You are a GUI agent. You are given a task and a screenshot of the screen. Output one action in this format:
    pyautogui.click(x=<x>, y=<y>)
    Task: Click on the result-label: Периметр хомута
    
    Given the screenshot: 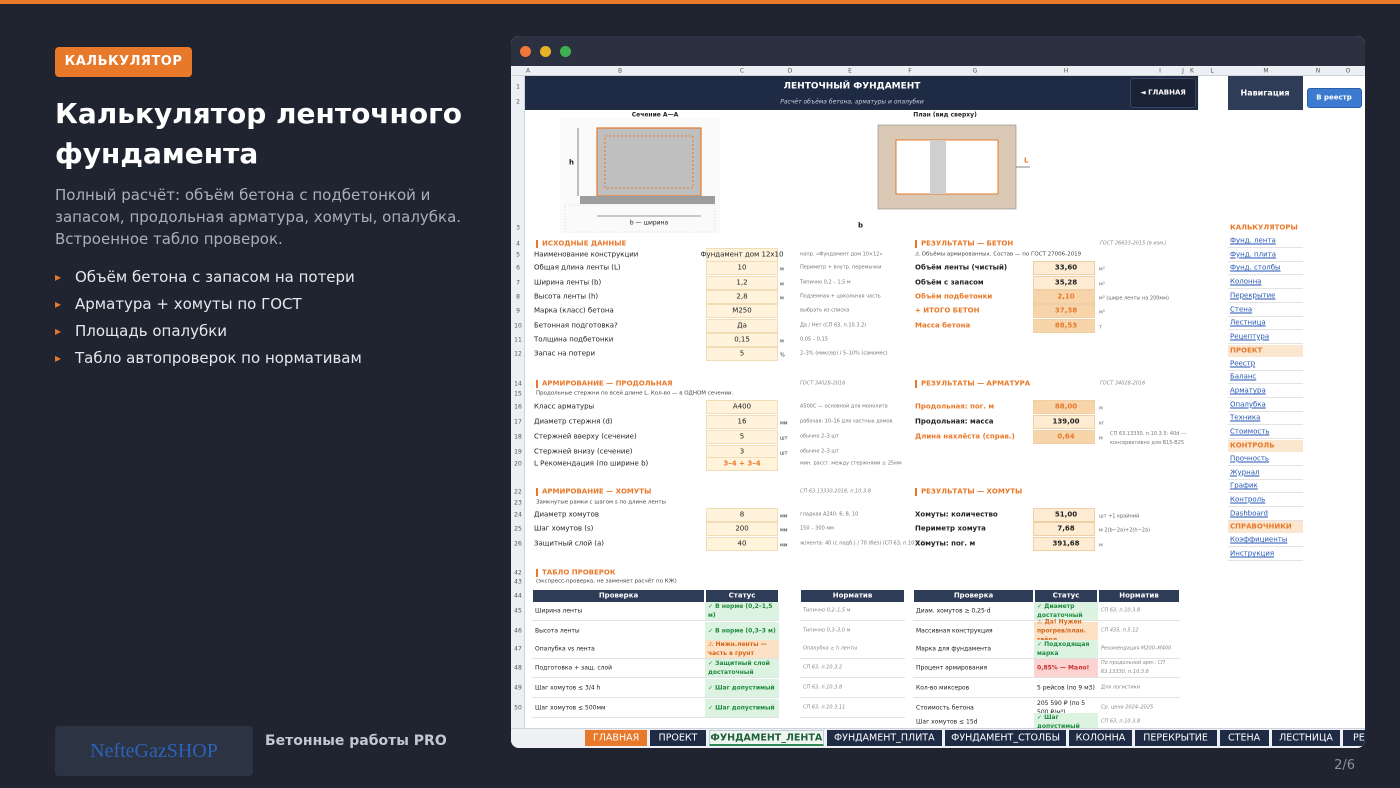 What is the action you would take?
    pyautogui.click(x=950, y=528)
    